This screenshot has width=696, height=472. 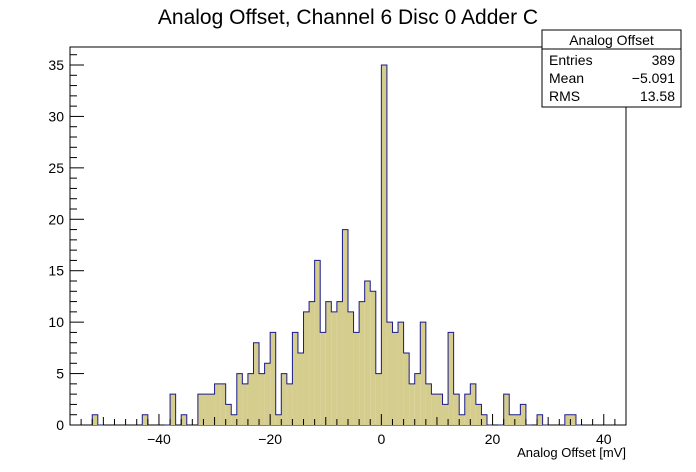 I want to click on x-tick-label: 40, so click(x=604, y=439).